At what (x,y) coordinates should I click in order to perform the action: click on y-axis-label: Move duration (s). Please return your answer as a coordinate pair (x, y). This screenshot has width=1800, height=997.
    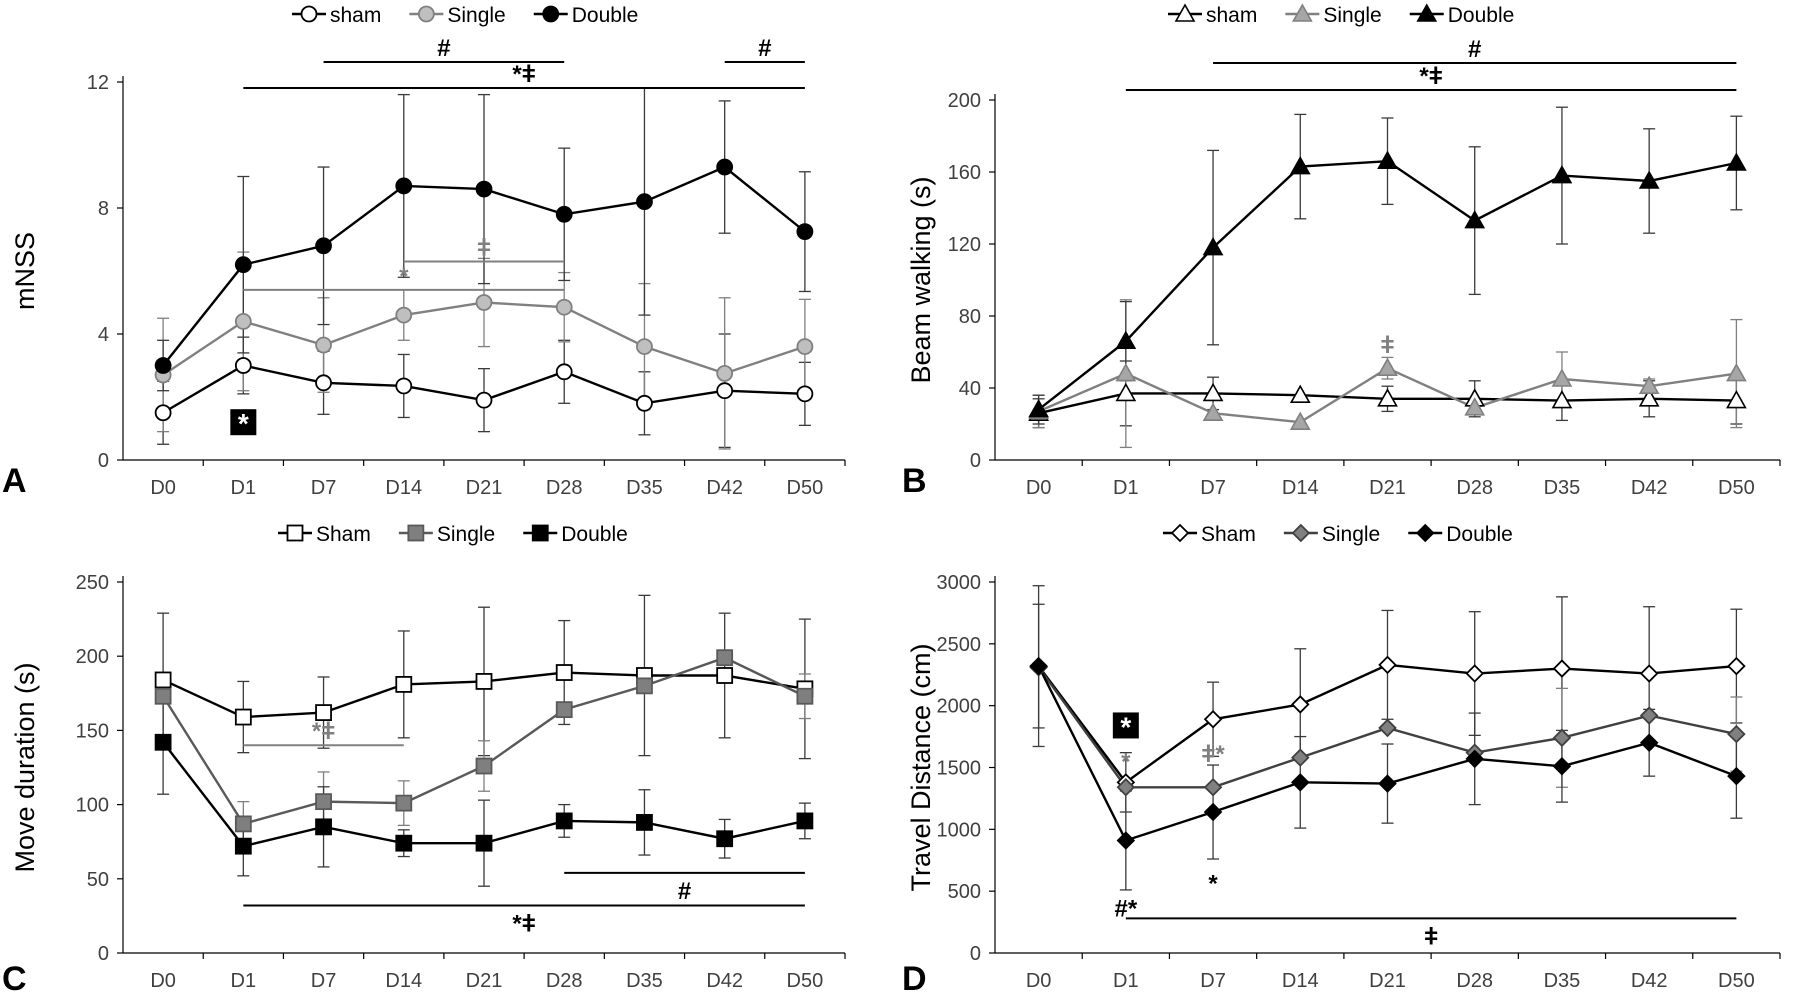
    Looking at the image, I should click on (25, 767).